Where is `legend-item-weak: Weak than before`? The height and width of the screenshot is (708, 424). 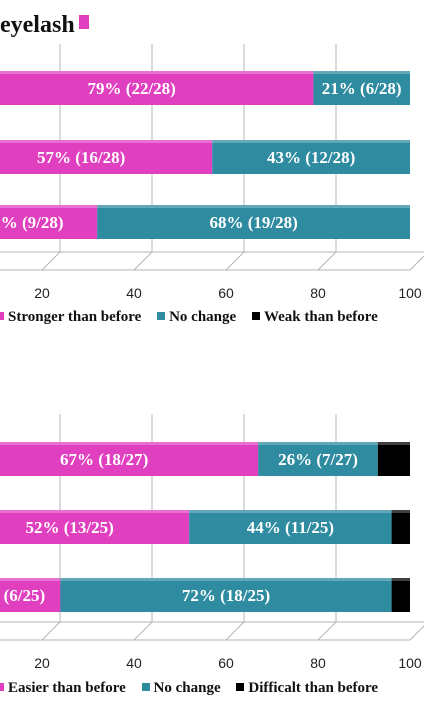
legend-item-weak: Weak than before is located at coordinates (314, 317).